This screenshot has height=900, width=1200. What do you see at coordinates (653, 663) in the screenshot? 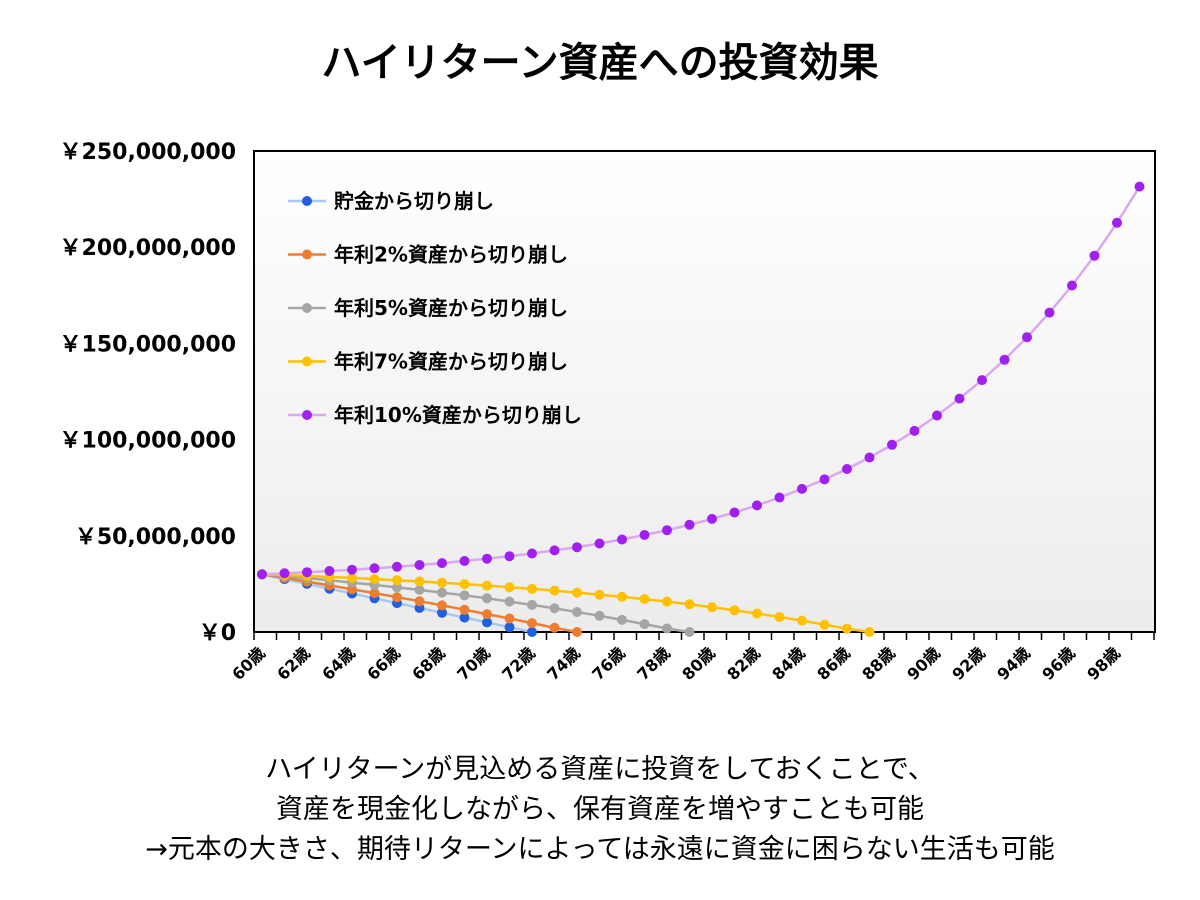
I see `x-tick-label: 78歳` at bounding box center [653, 663].